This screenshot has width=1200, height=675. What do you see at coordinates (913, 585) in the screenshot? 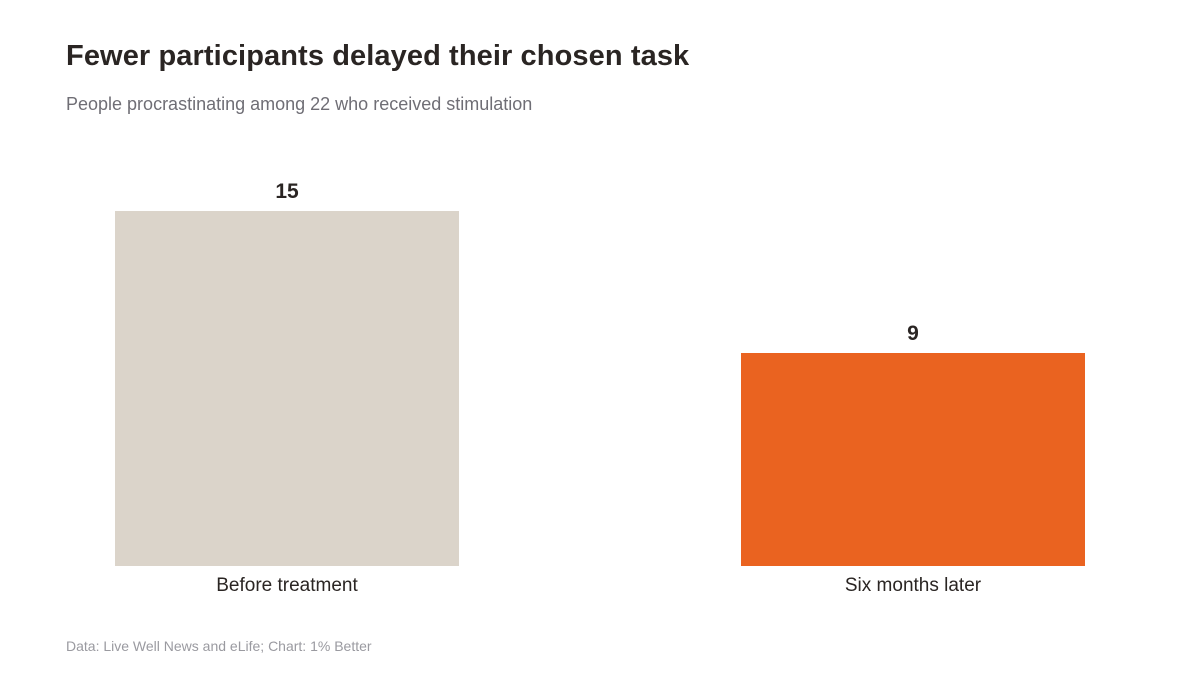
I see `category-label-1: Six months later` at bounding box center [913, 585].